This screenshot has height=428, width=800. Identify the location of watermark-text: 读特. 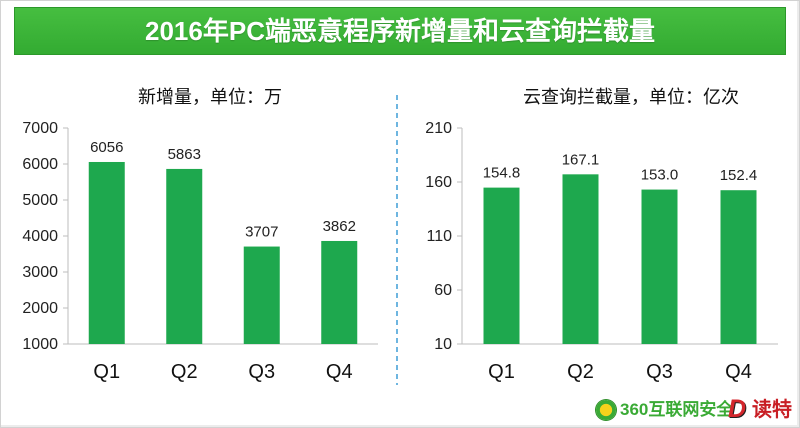
(772, 410).